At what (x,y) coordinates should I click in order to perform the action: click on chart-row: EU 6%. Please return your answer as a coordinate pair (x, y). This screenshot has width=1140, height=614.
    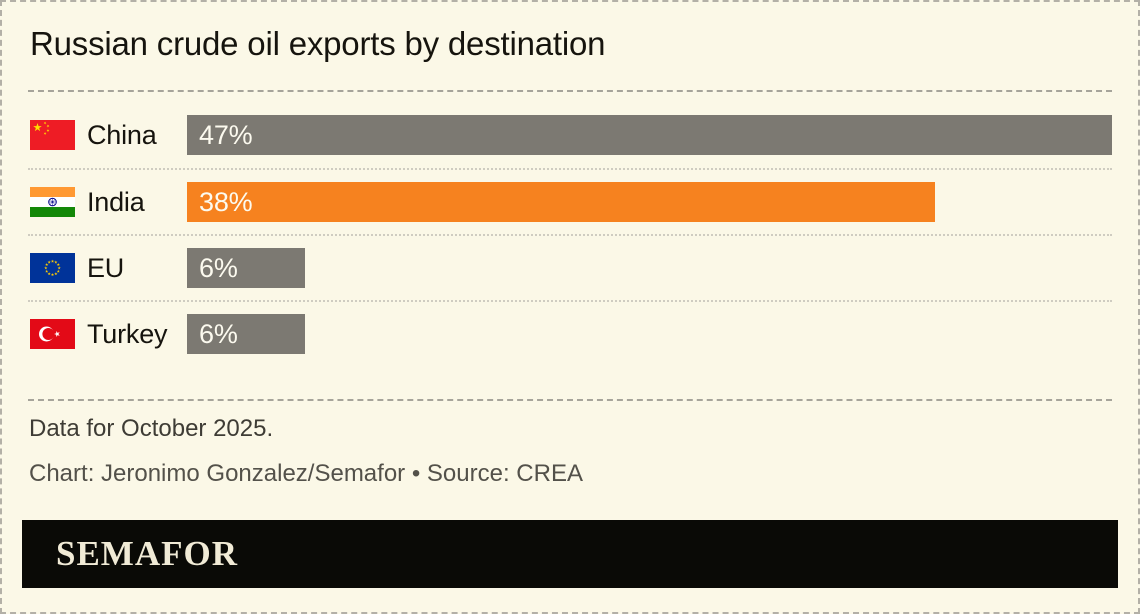
    Looking at the image, I should click on (570, 267).